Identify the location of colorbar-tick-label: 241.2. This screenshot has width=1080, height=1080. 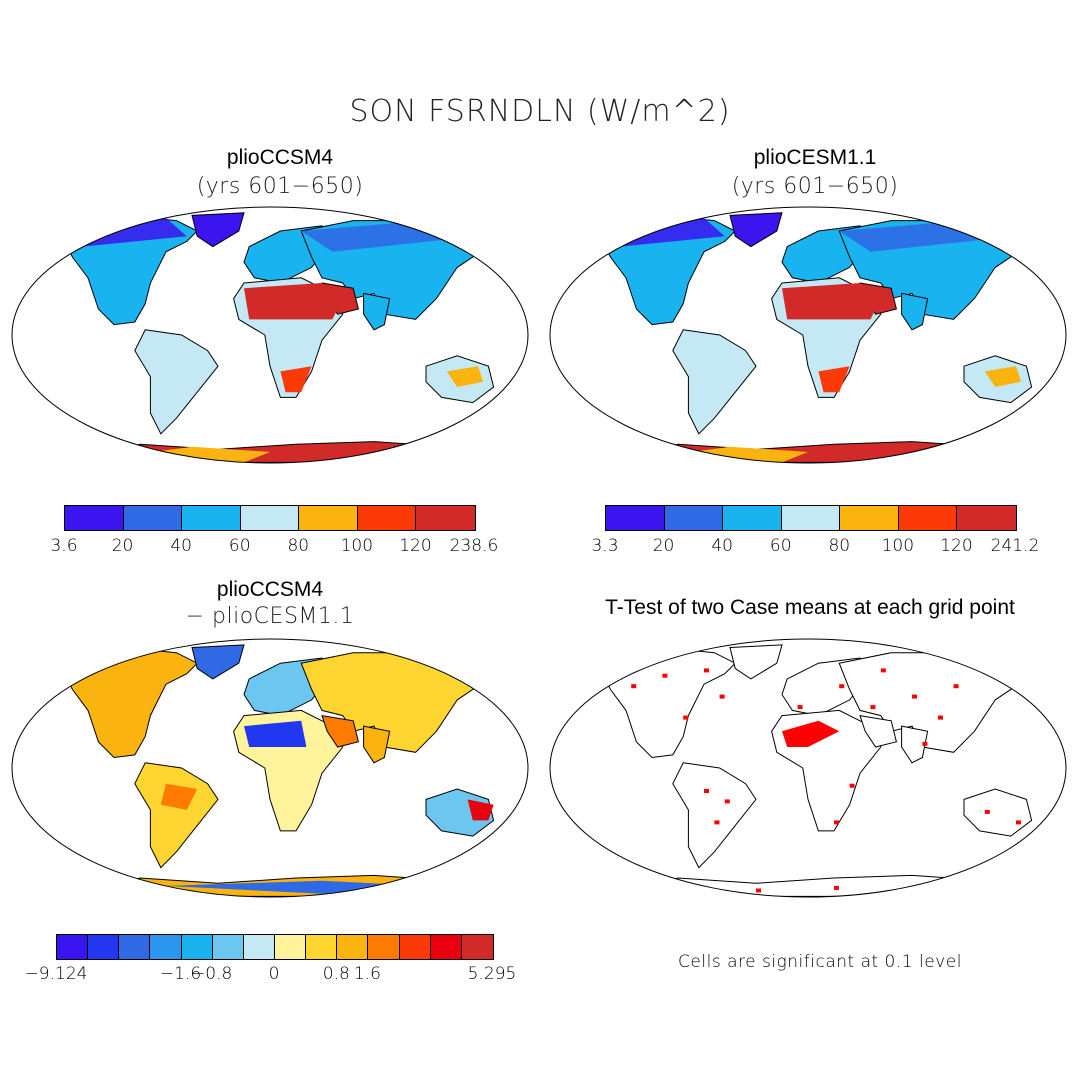
(1015, 546).